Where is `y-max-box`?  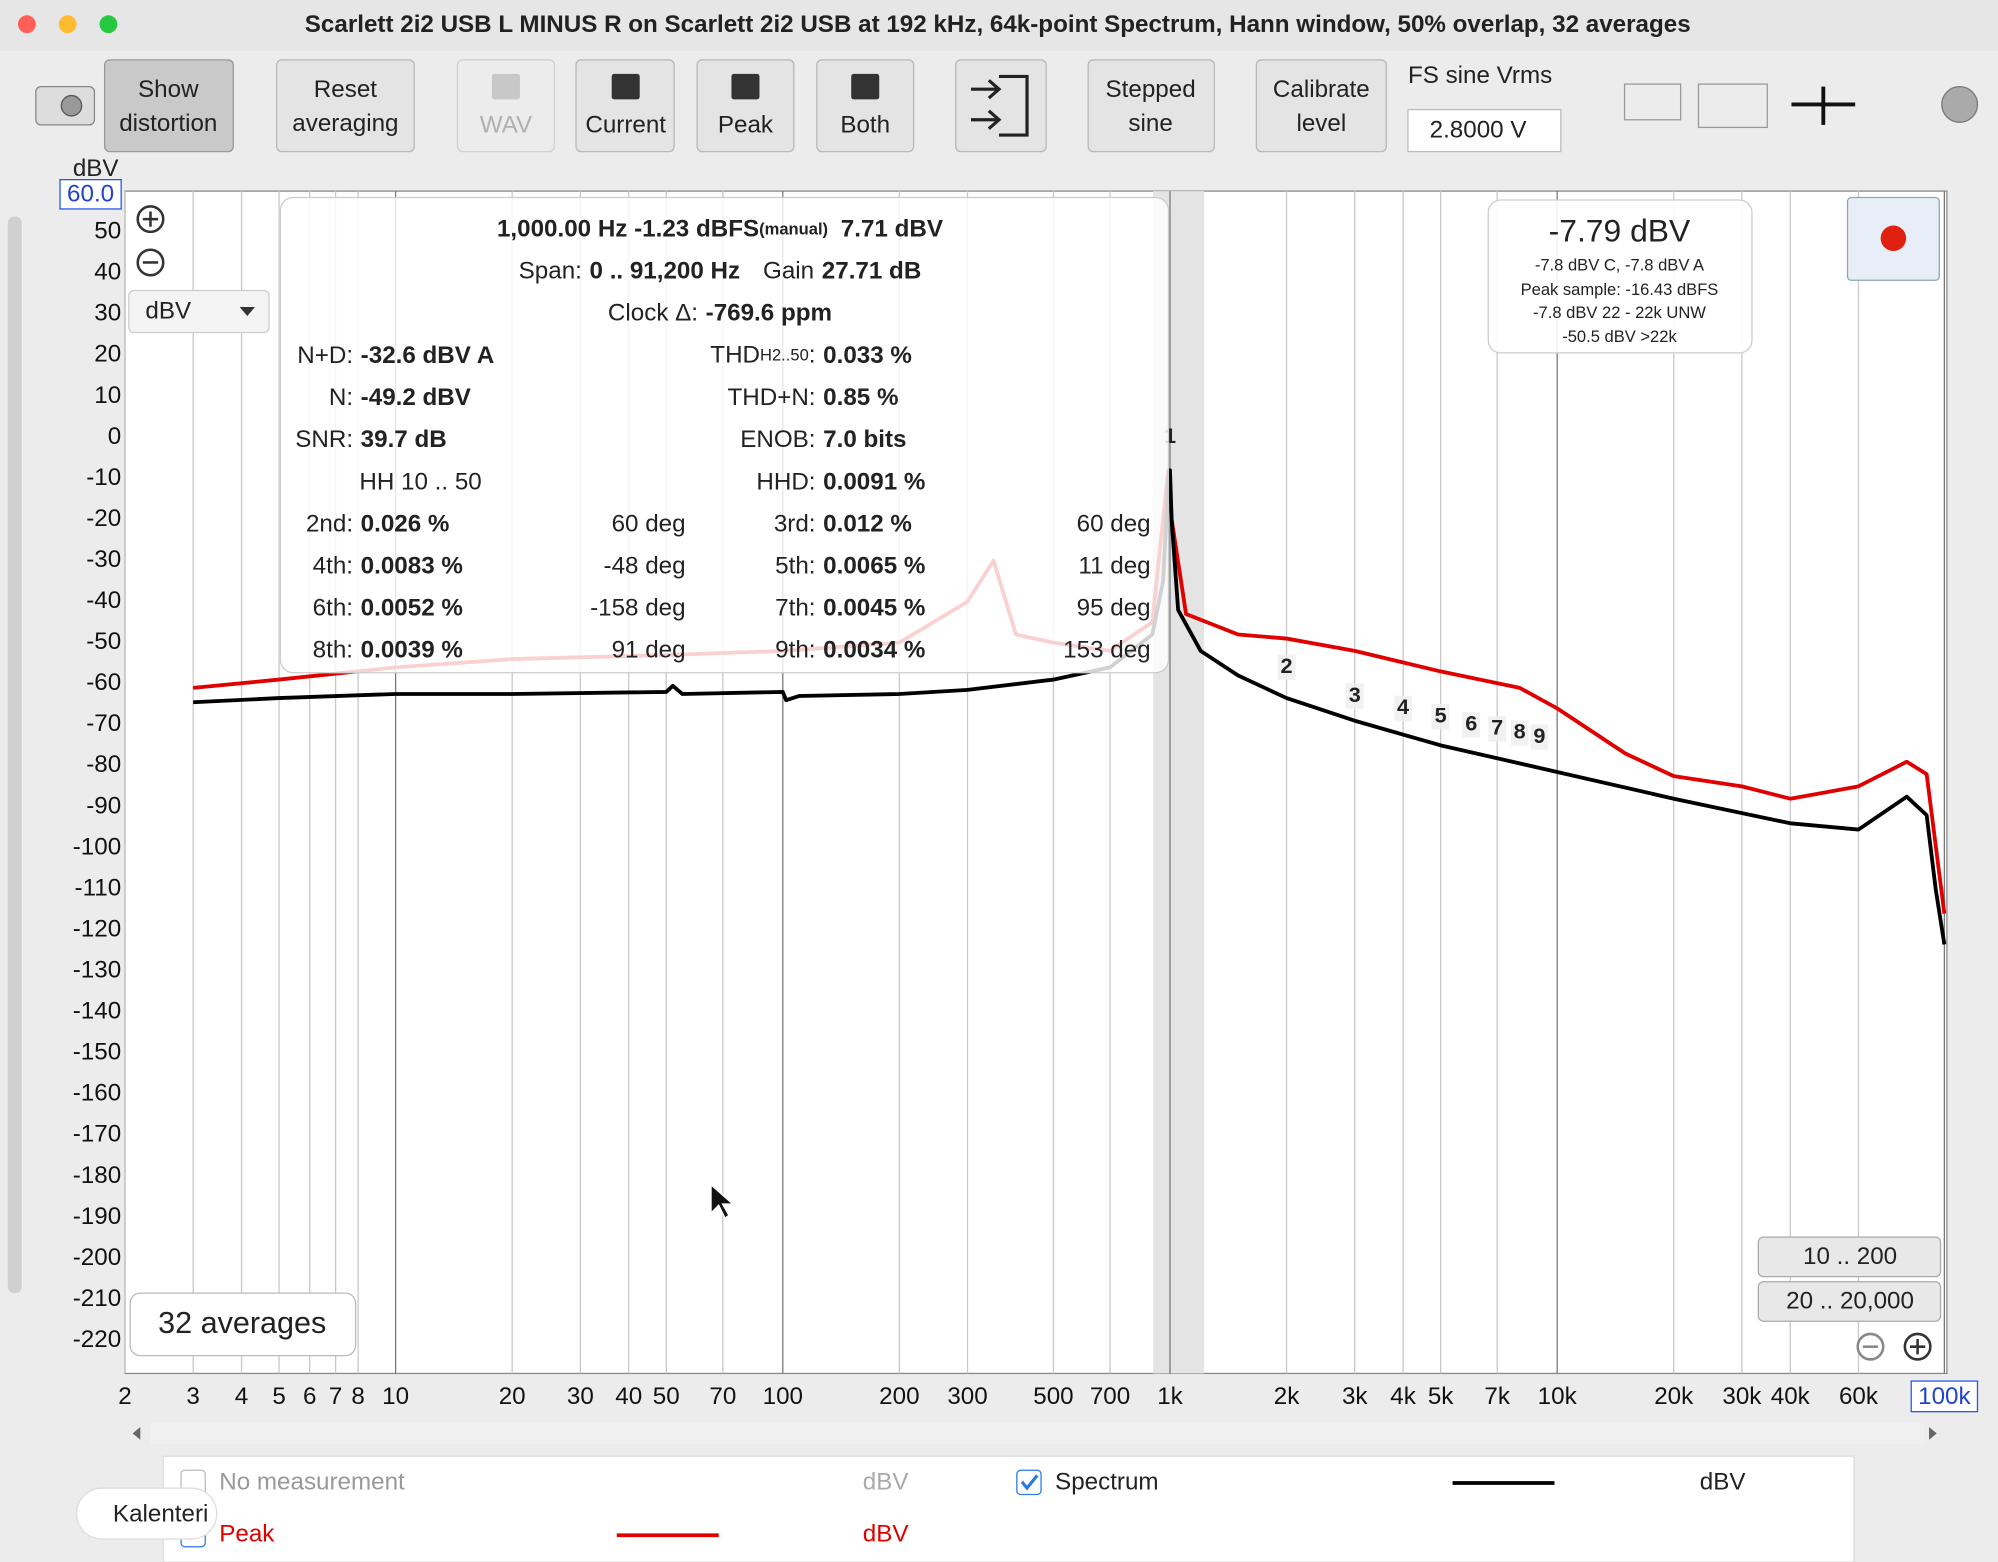 y-max-box is located at coordinates (90, 194).